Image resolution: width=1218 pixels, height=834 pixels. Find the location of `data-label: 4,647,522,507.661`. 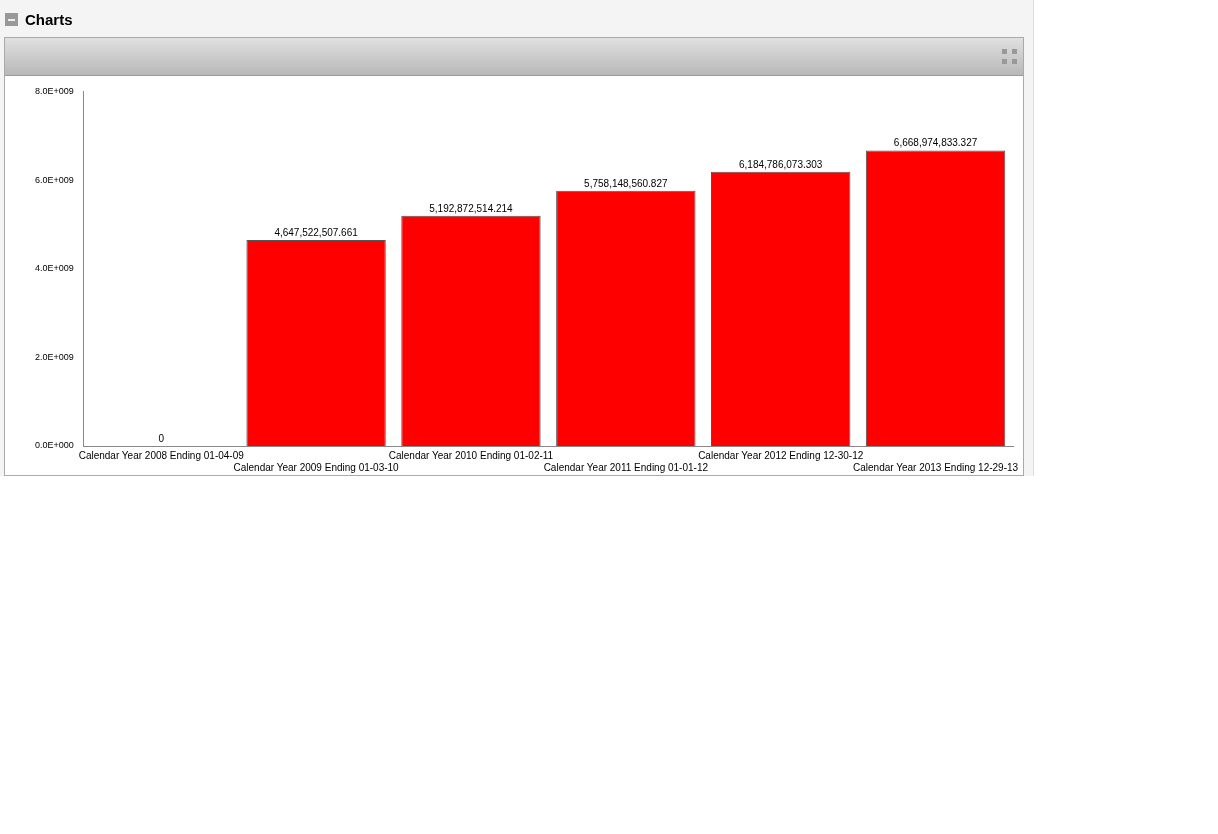

data-label: 4,647,522,507.661 is located at coordinates (316, 232).